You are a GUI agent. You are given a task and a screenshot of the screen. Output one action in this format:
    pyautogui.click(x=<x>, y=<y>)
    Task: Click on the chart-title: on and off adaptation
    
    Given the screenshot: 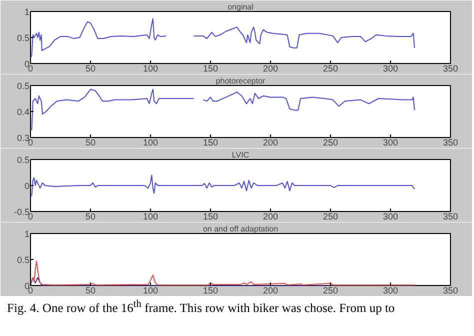 What is the action you would take?
    pyautogui.click(x=240, y=229)
    